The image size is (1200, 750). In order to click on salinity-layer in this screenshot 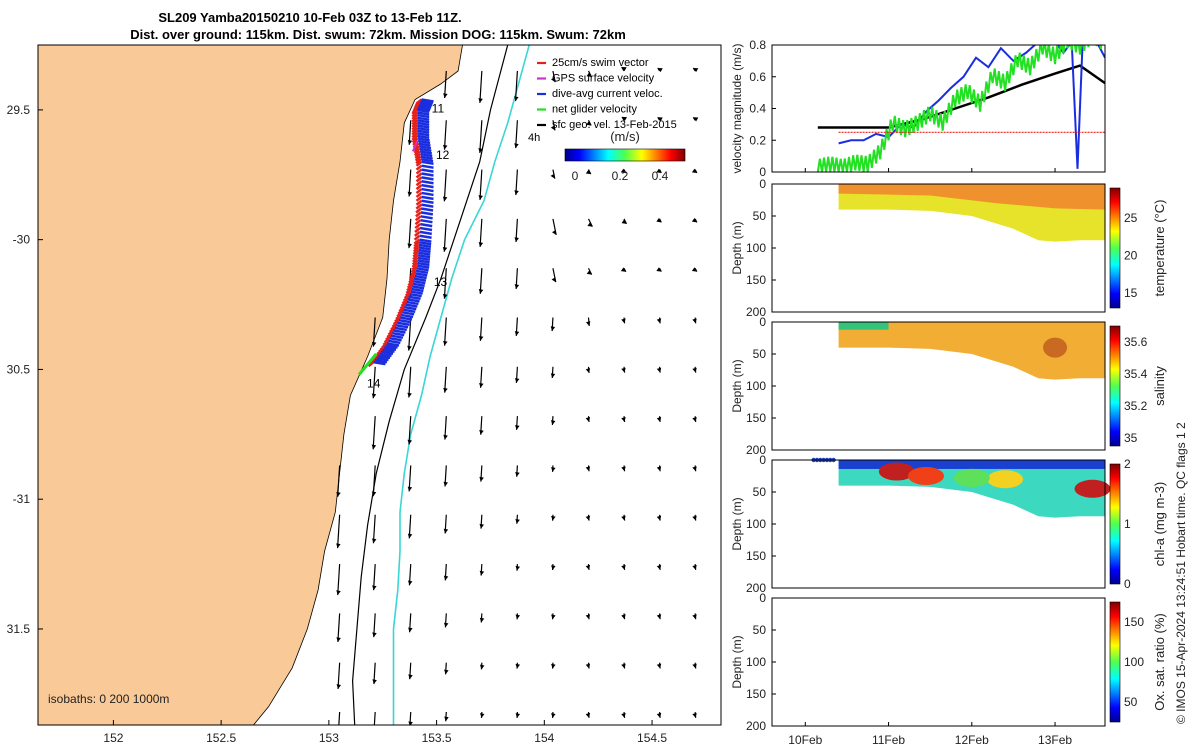, I will do `click(971, 351)`.